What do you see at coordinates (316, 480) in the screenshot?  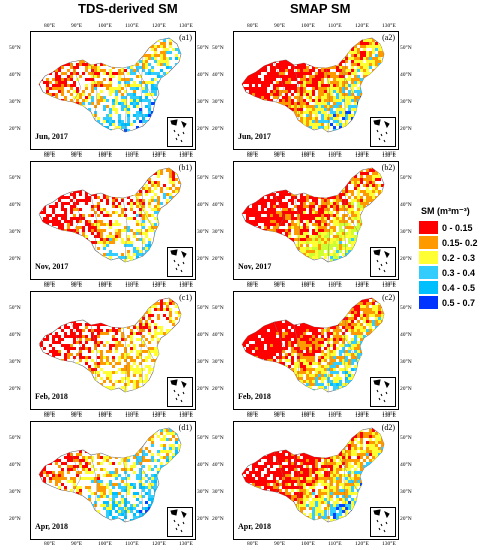 I see `map-panel-d2: (d2) Apr, 2018` at bounding box center [316, 480].